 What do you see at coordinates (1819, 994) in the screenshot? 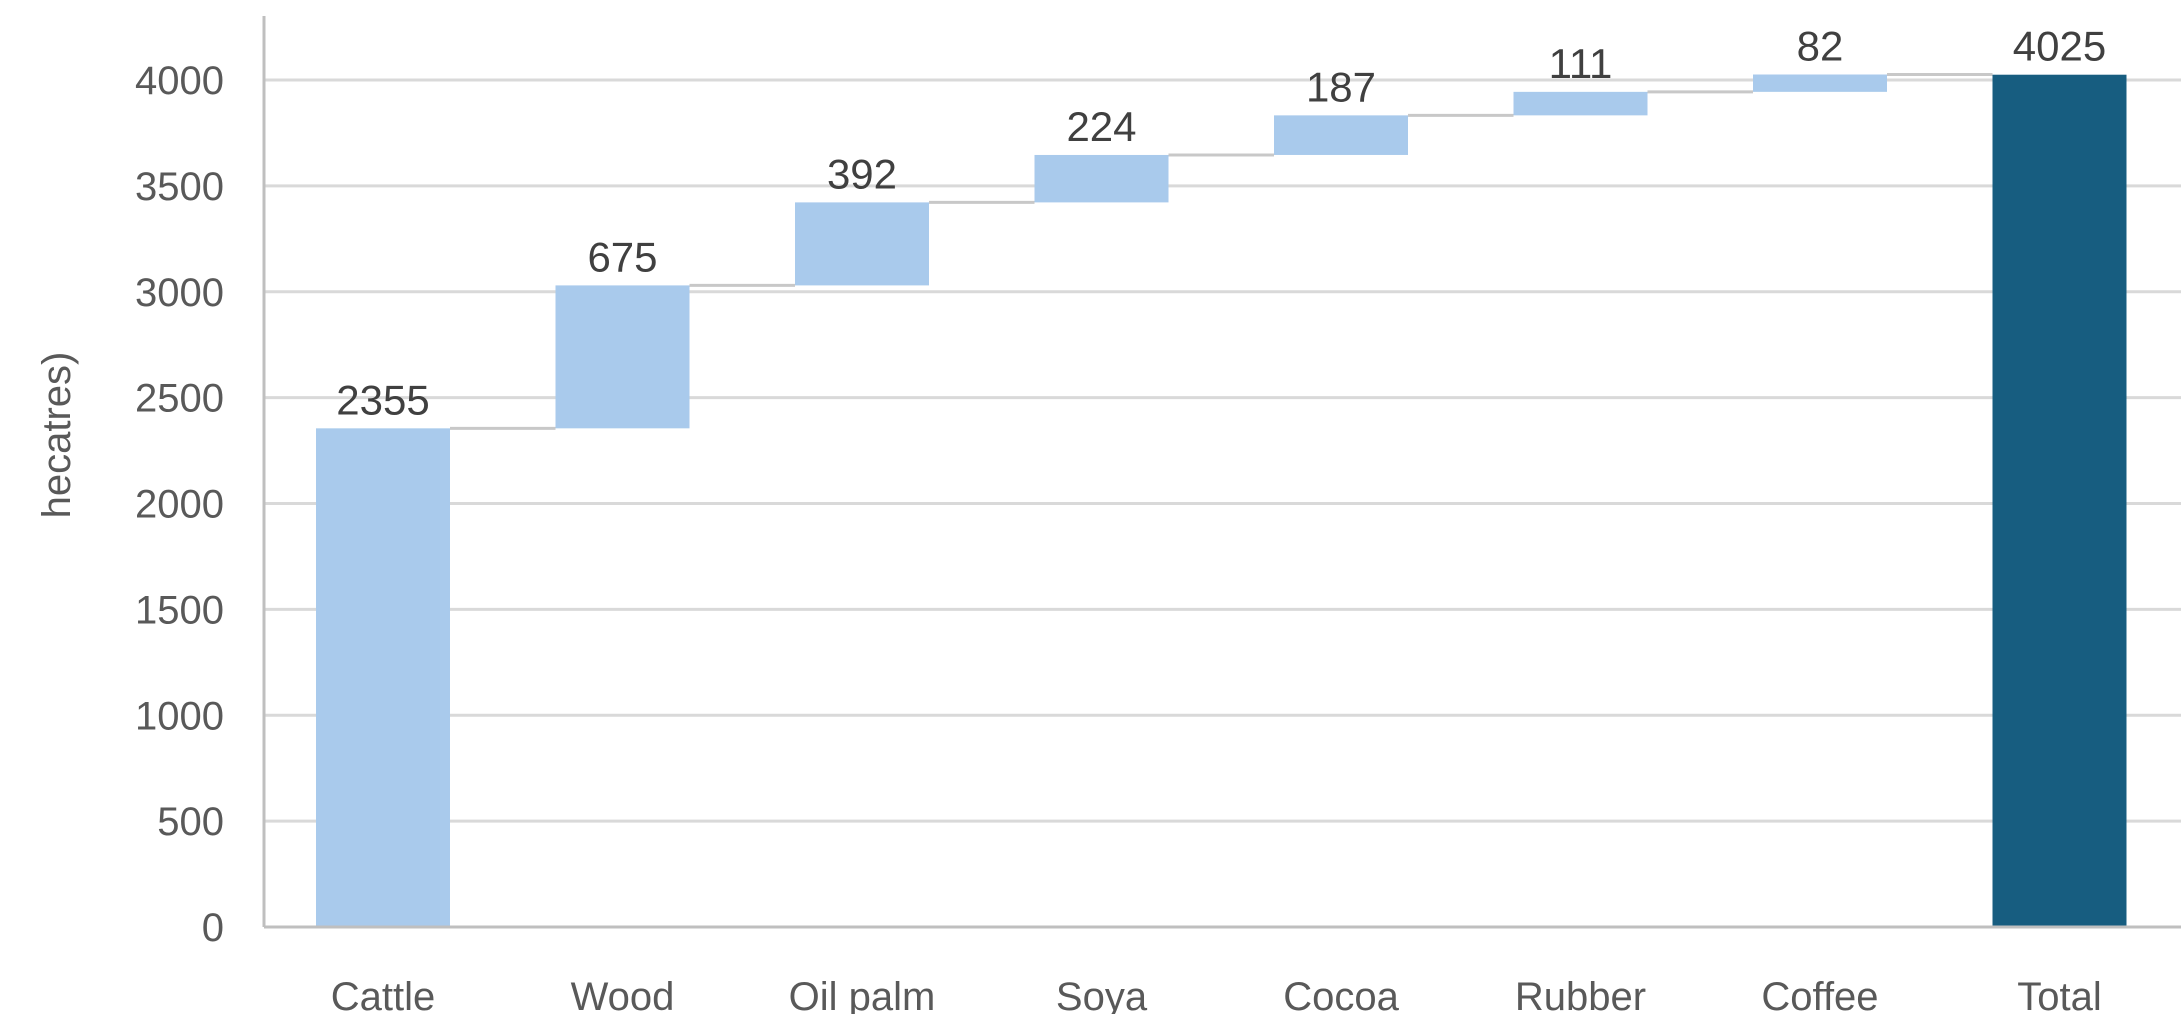
I see `x-category-label: Coffee` at bounding box center [1819, 994].